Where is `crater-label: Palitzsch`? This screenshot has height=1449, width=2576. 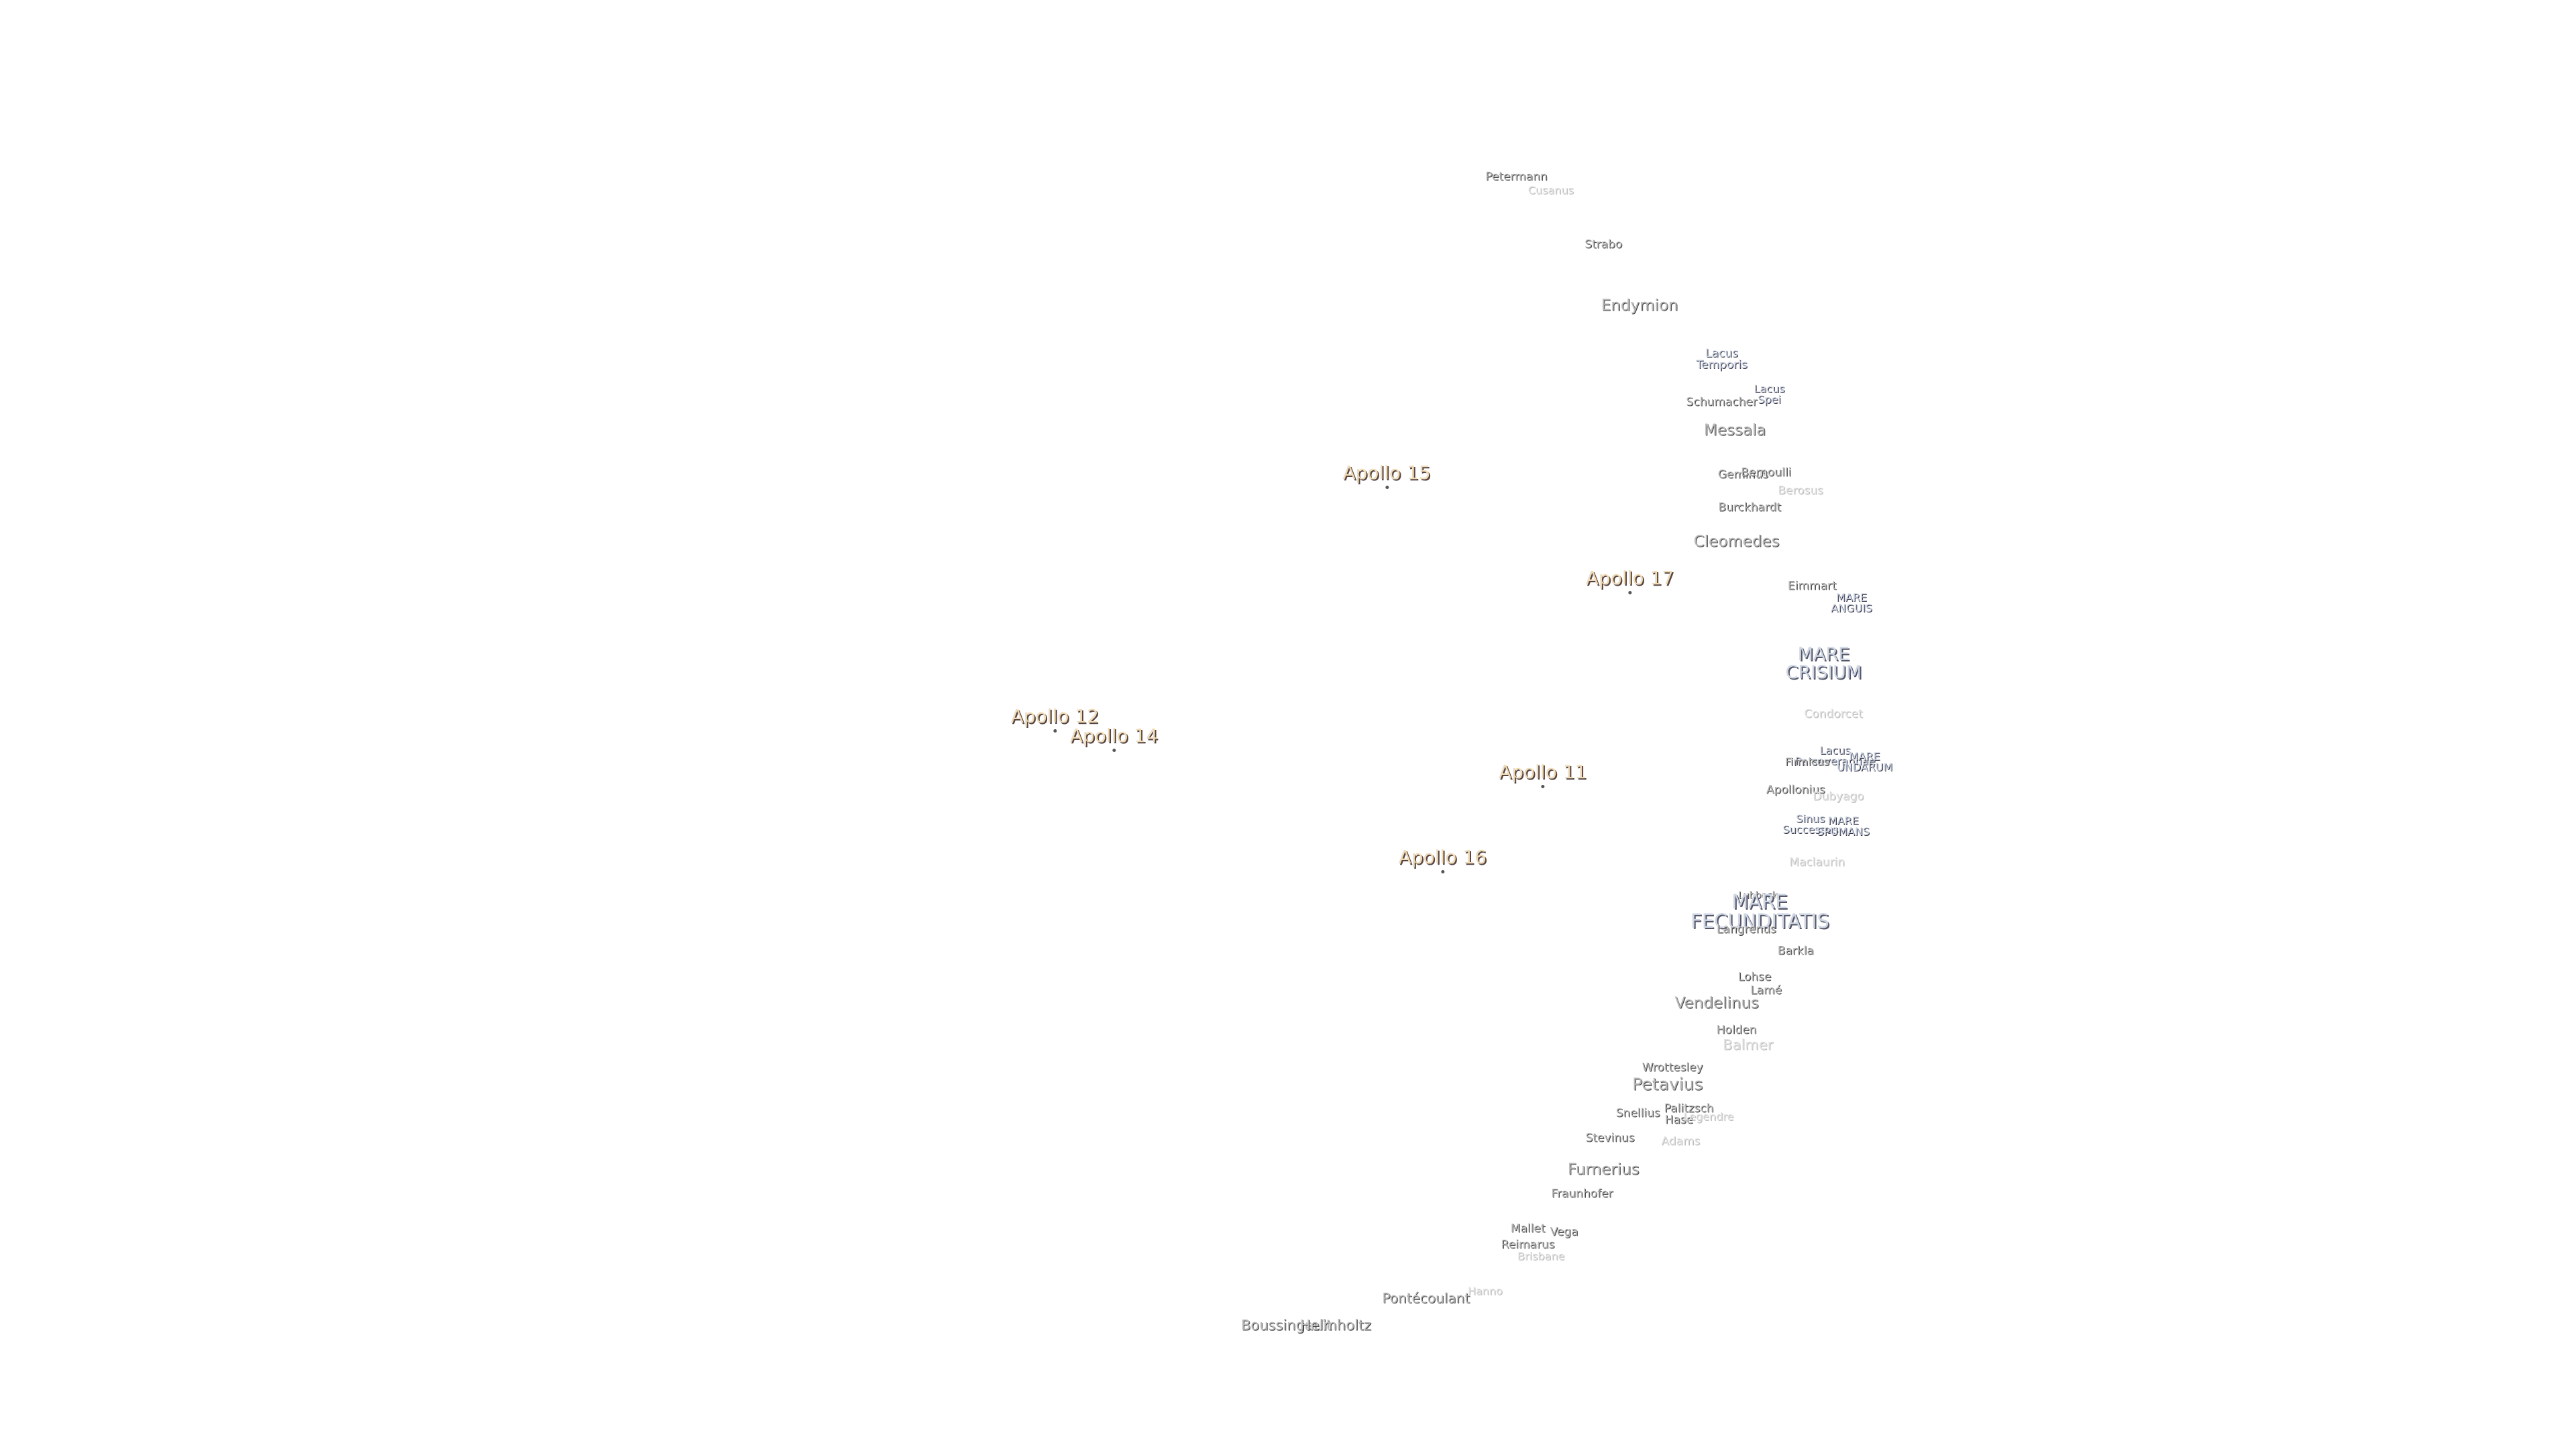
crater-label: Palitzsch is located at coordinates (1689, 1109).